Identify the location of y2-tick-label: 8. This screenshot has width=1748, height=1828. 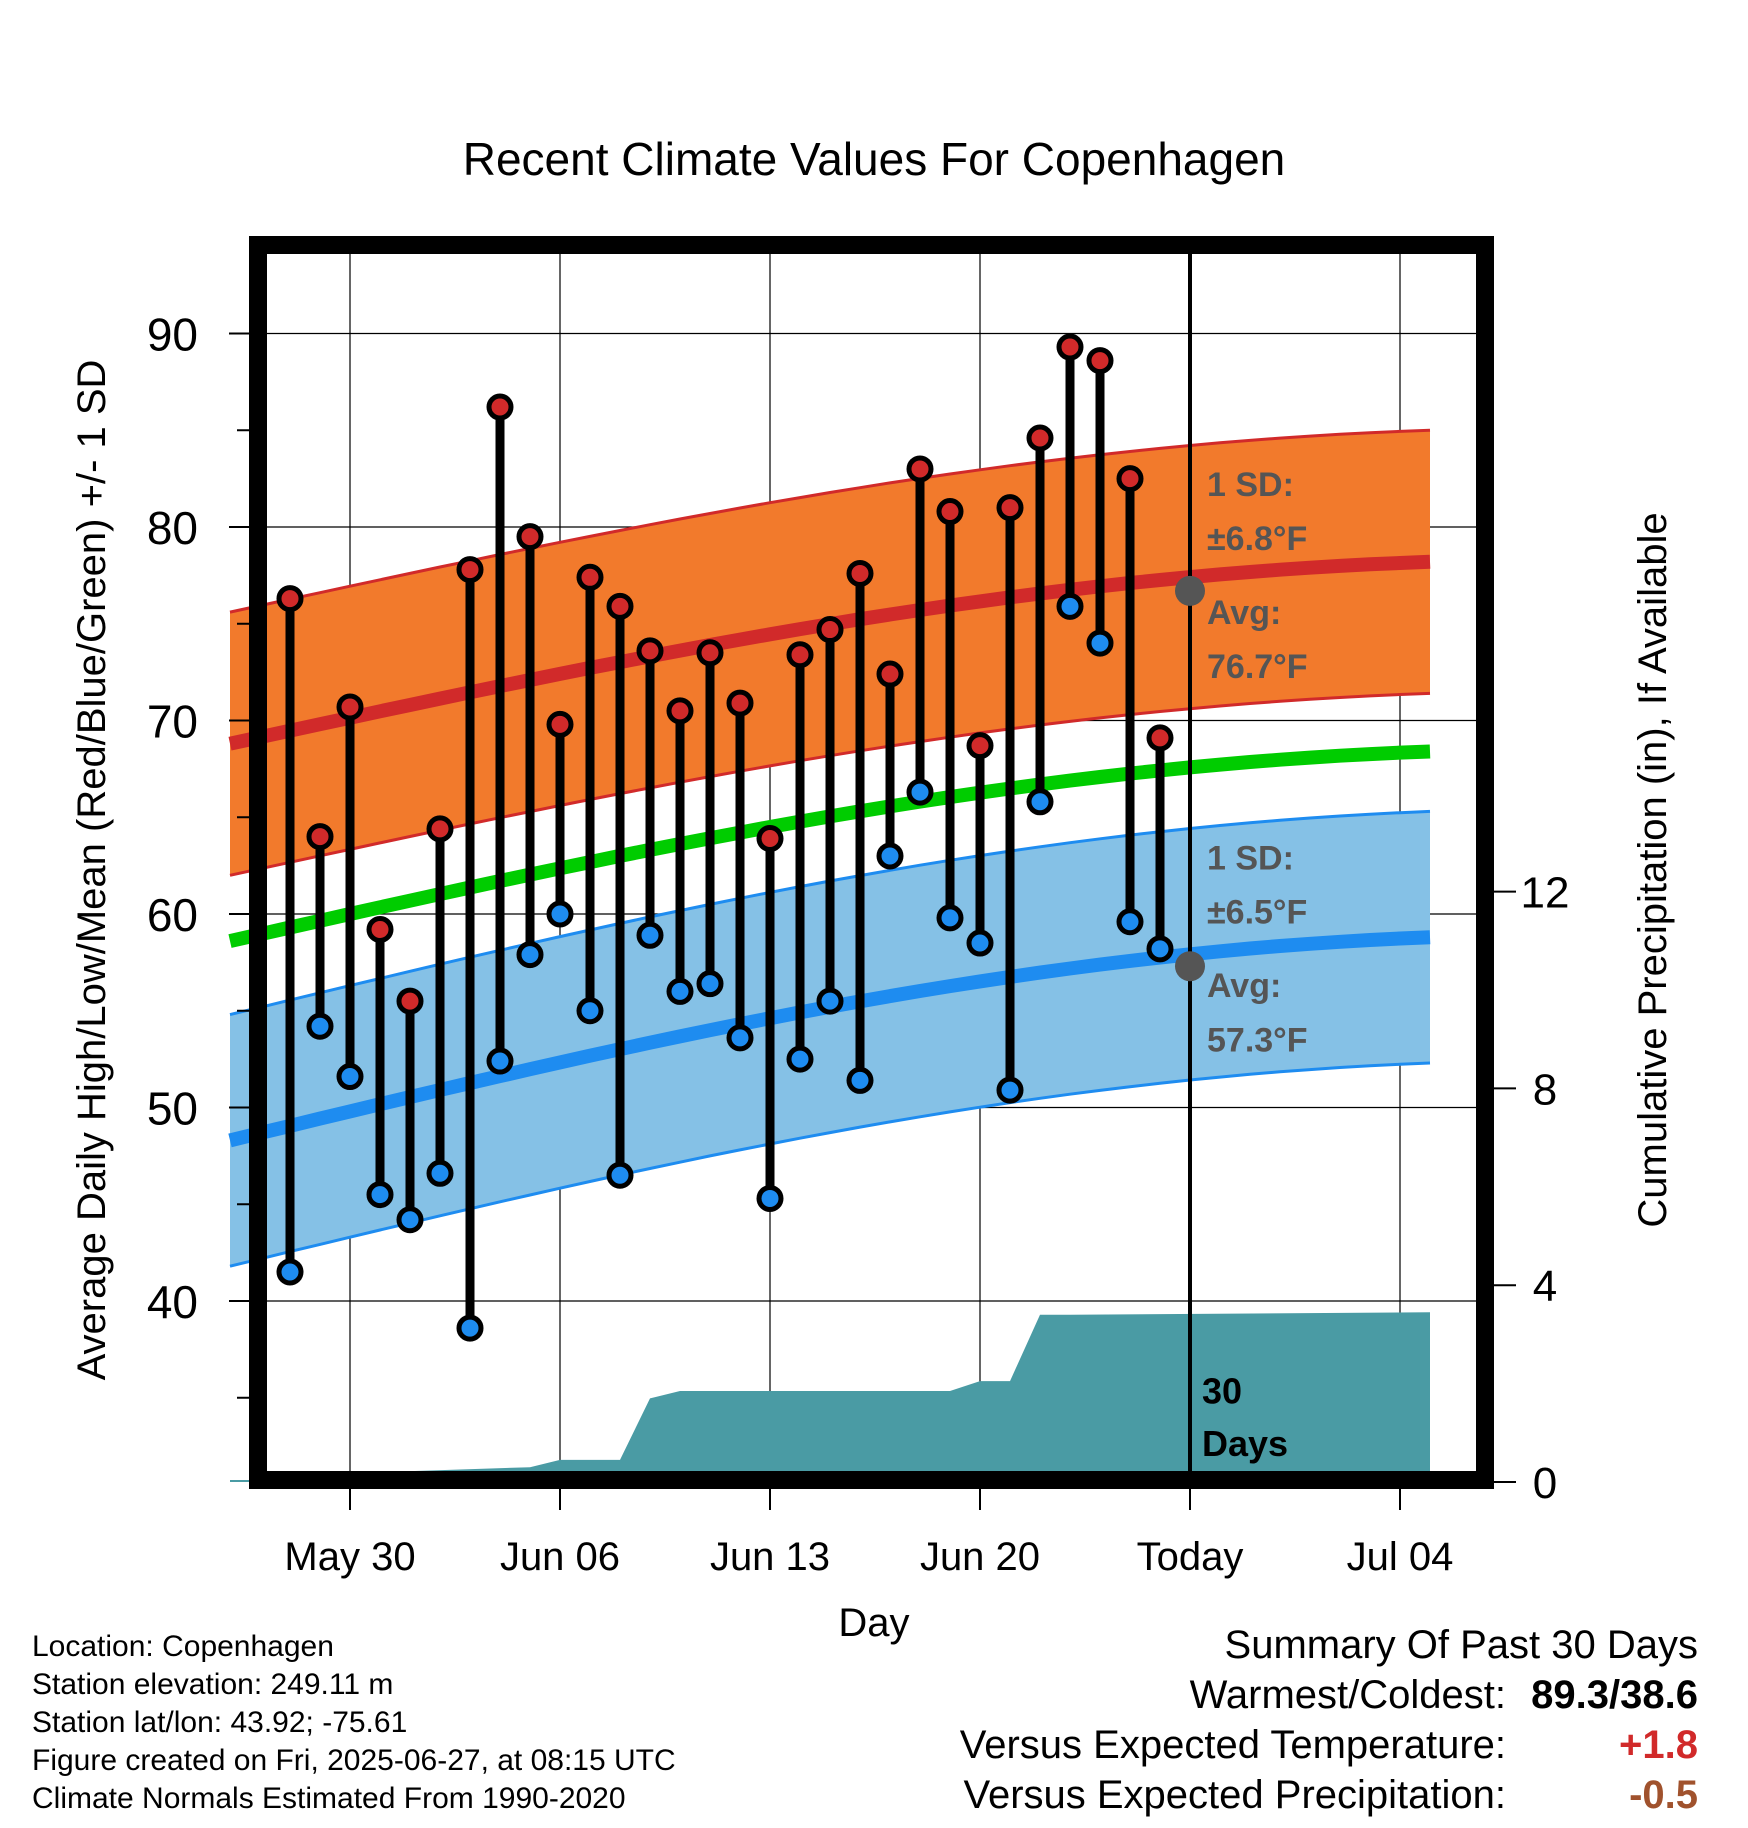
(1545, 1089).